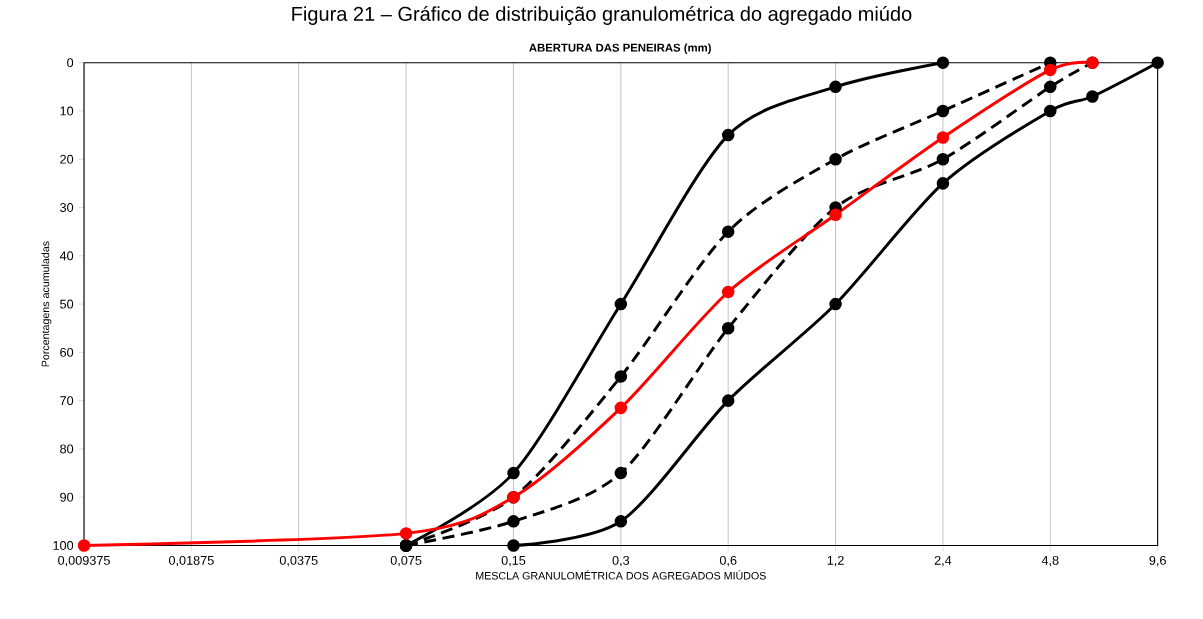  What do you see at coordinates (943, 561) in the screenshot?
I see `x-tick-label: 2,4` at bounding box center [943, 561].